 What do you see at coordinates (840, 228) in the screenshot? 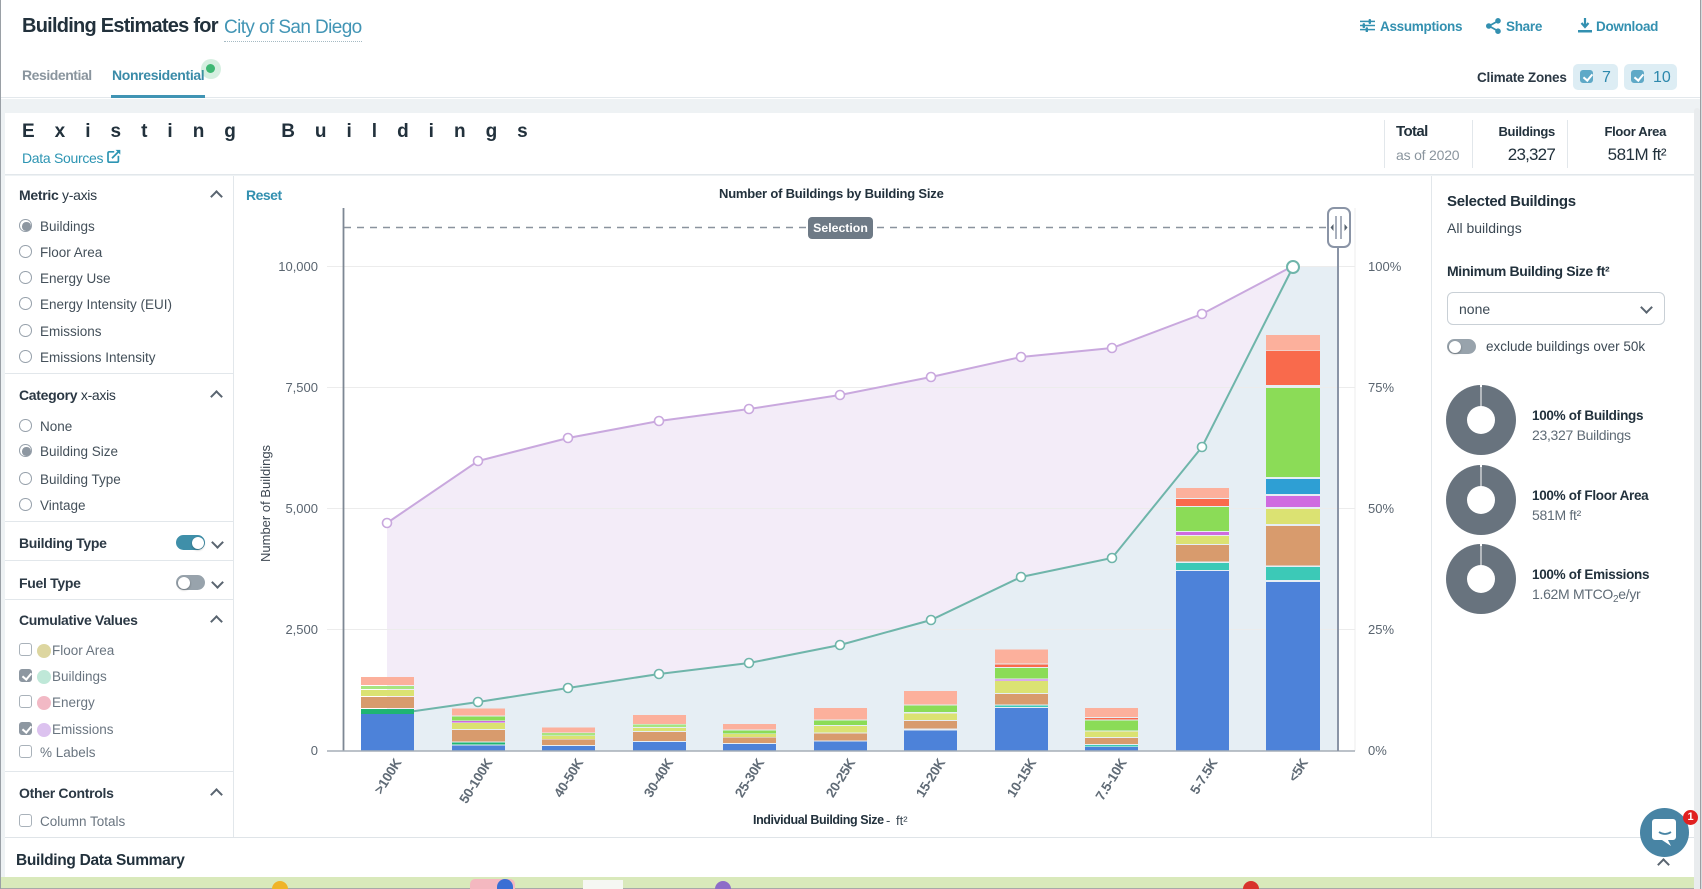
I see `svg-text: Selection` at bounding box center [840, 228].